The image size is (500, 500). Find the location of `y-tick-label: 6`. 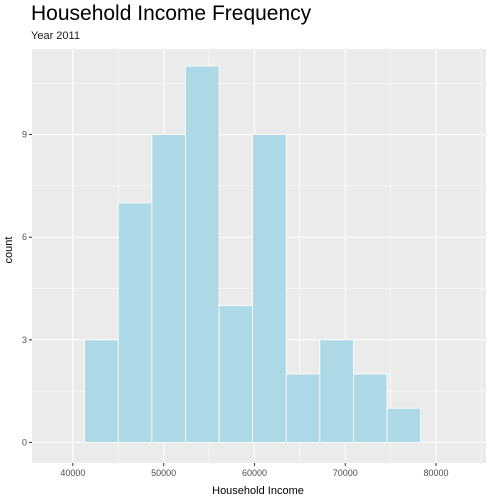

y-tick-label: 6 is located at coordinates (24, 237).